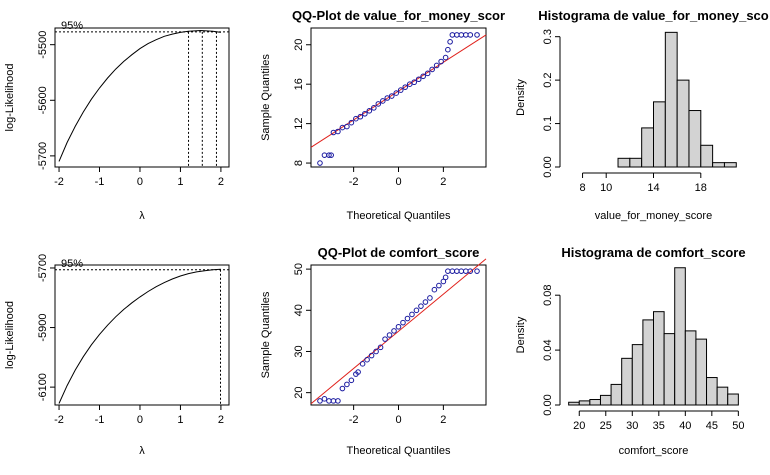  I want to click on y-tick-label: 40, so click(299, 310).